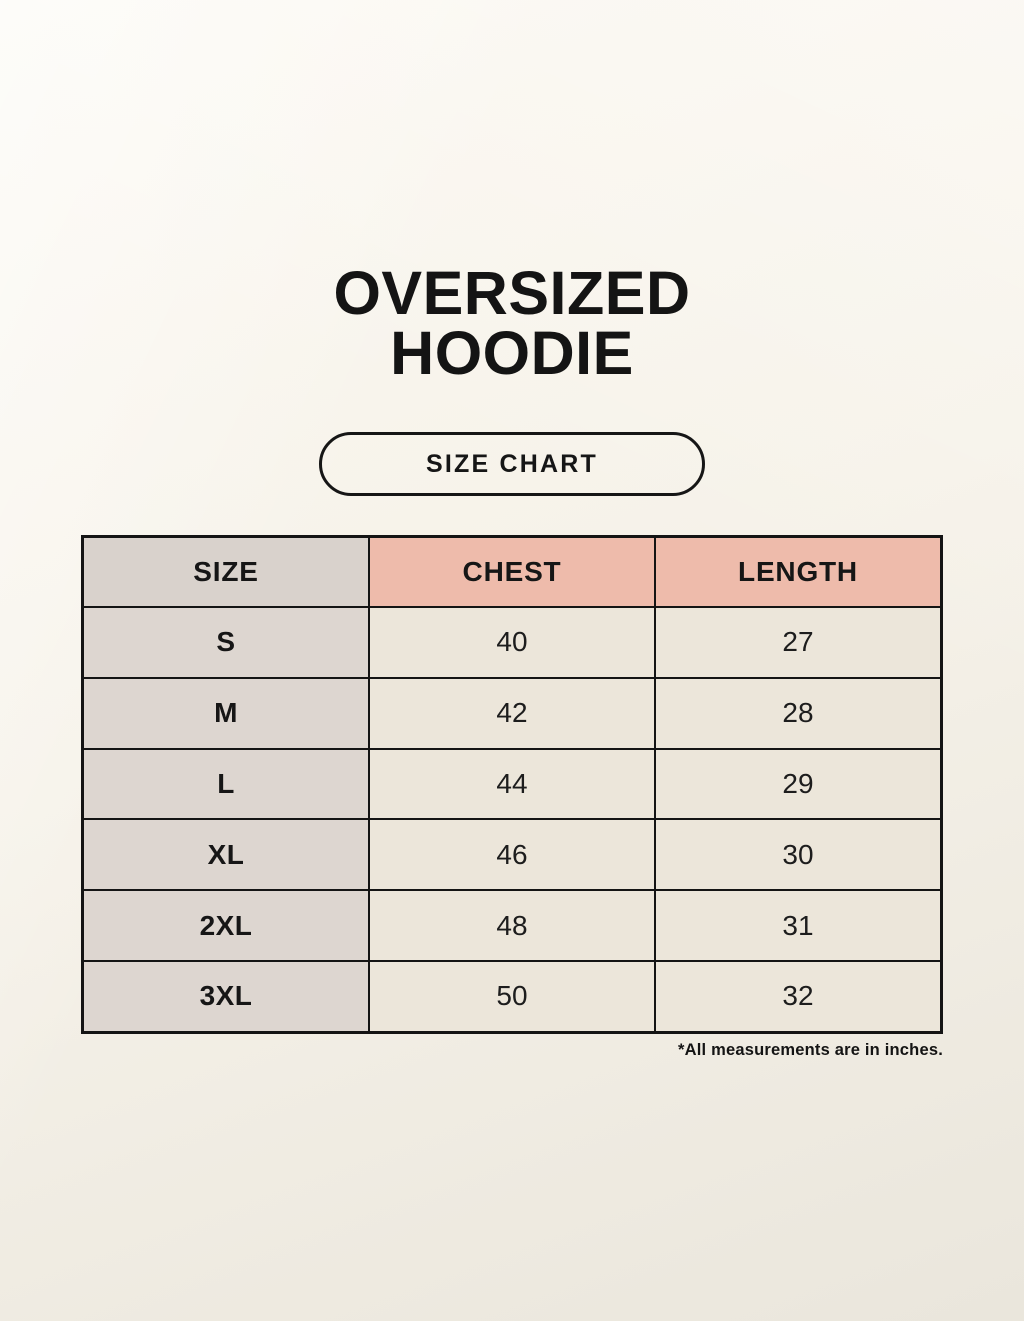 The height and width of the screenshot is (1321, 1024). Describe the element at coordinates (226, 642) in the screenshot. I see `row-s-size-label: S` at that location.